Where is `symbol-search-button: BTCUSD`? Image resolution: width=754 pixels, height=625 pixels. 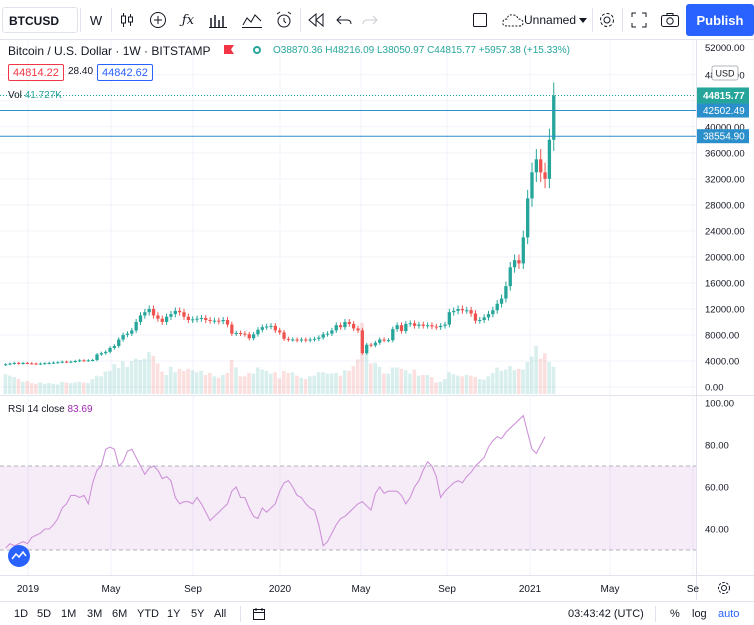 symbol-search-button: BTCUSD is located at coordinates (40, 20).